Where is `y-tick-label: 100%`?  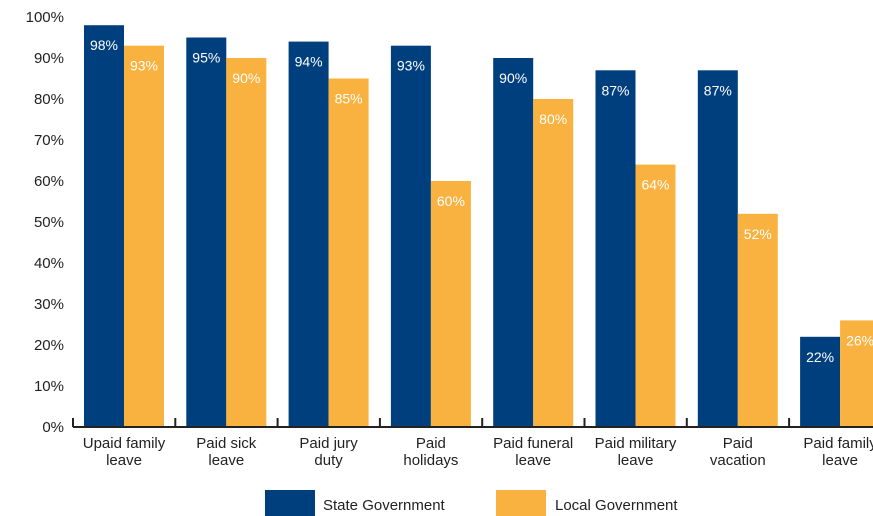
y-tick-label: 100% is located at coordinates (45, 17).